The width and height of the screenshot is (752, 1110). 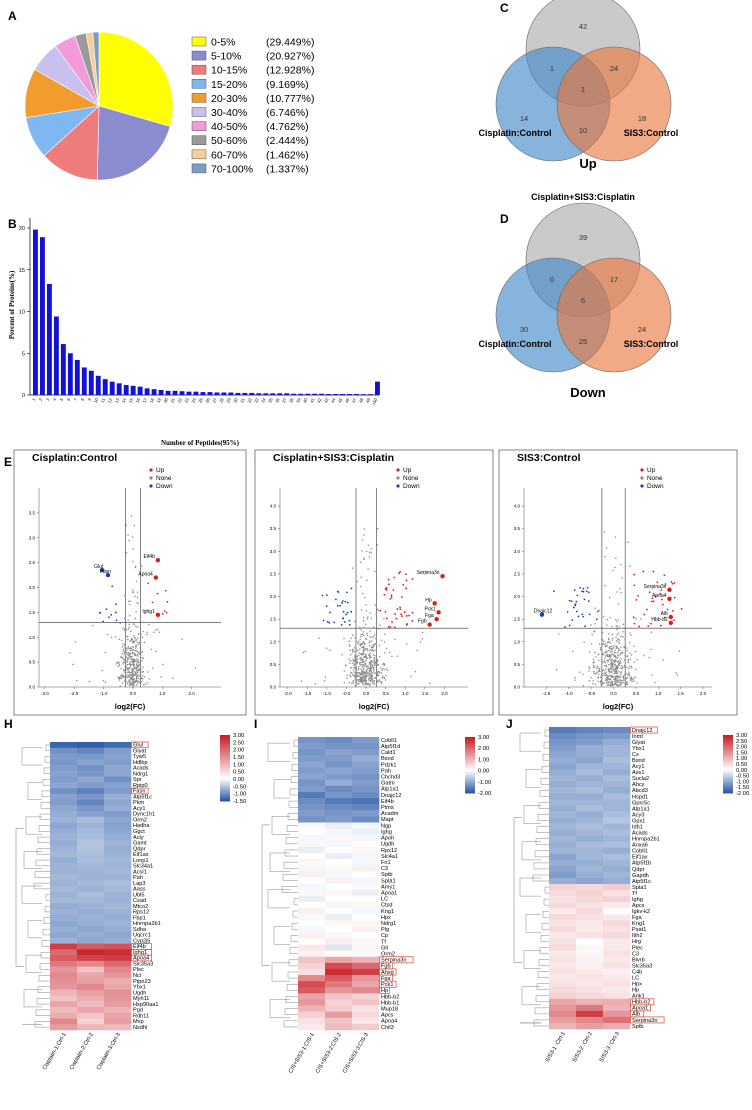 I want to click on x-tick-label: 21, so click(x=172, y=400).